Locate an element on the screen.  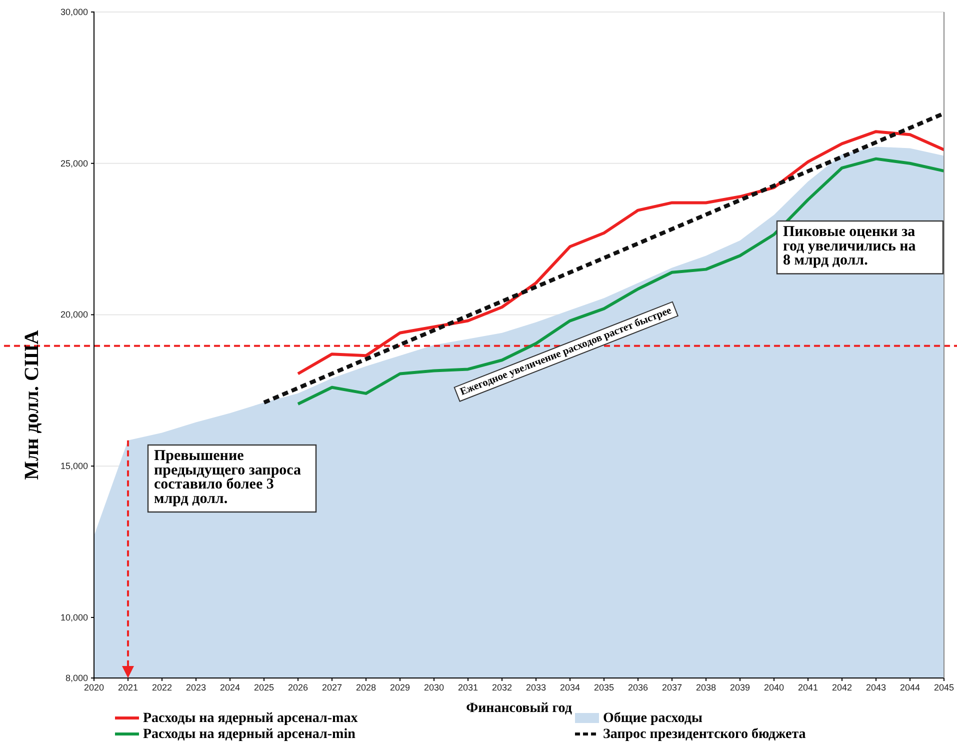
legend-label: Запрос президентского бюджета is located at coordinates (704, 734).